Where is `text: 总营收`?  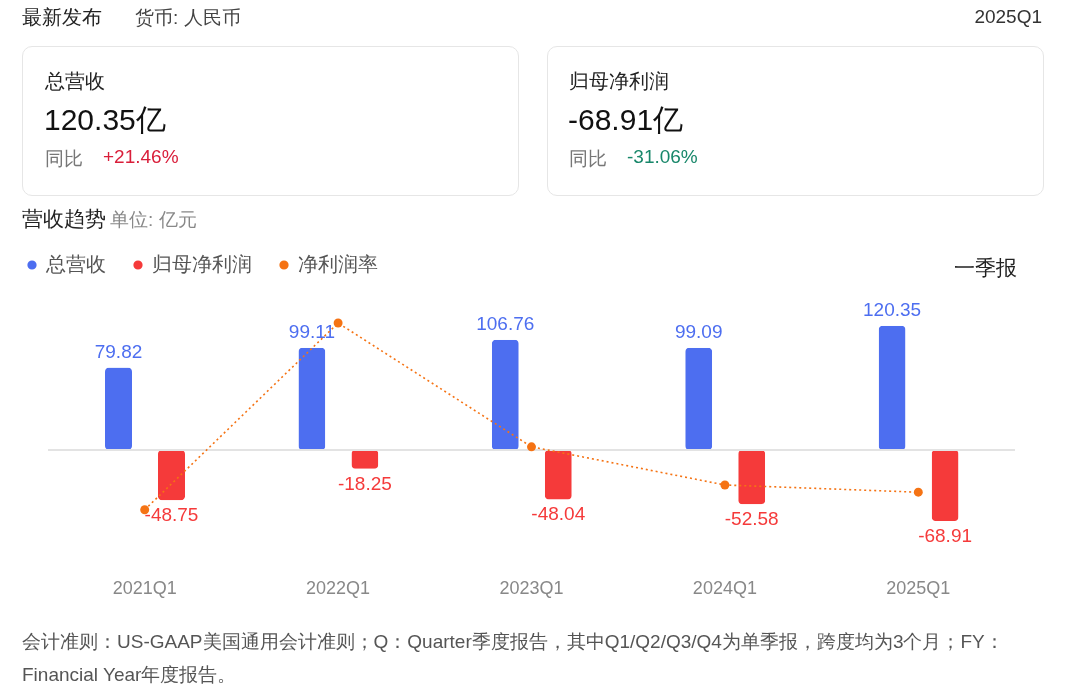 text: 总营收 is located at coordinates (75, 81).